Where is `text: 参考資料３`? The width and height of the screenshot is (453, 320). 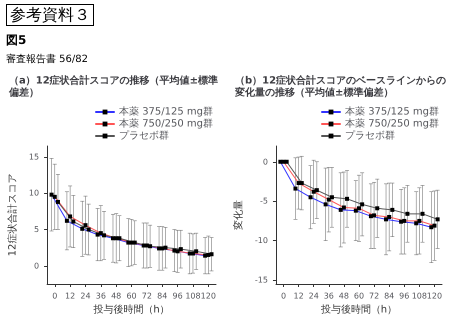 text: 参考資料３ is located at coordinates (50, 15).